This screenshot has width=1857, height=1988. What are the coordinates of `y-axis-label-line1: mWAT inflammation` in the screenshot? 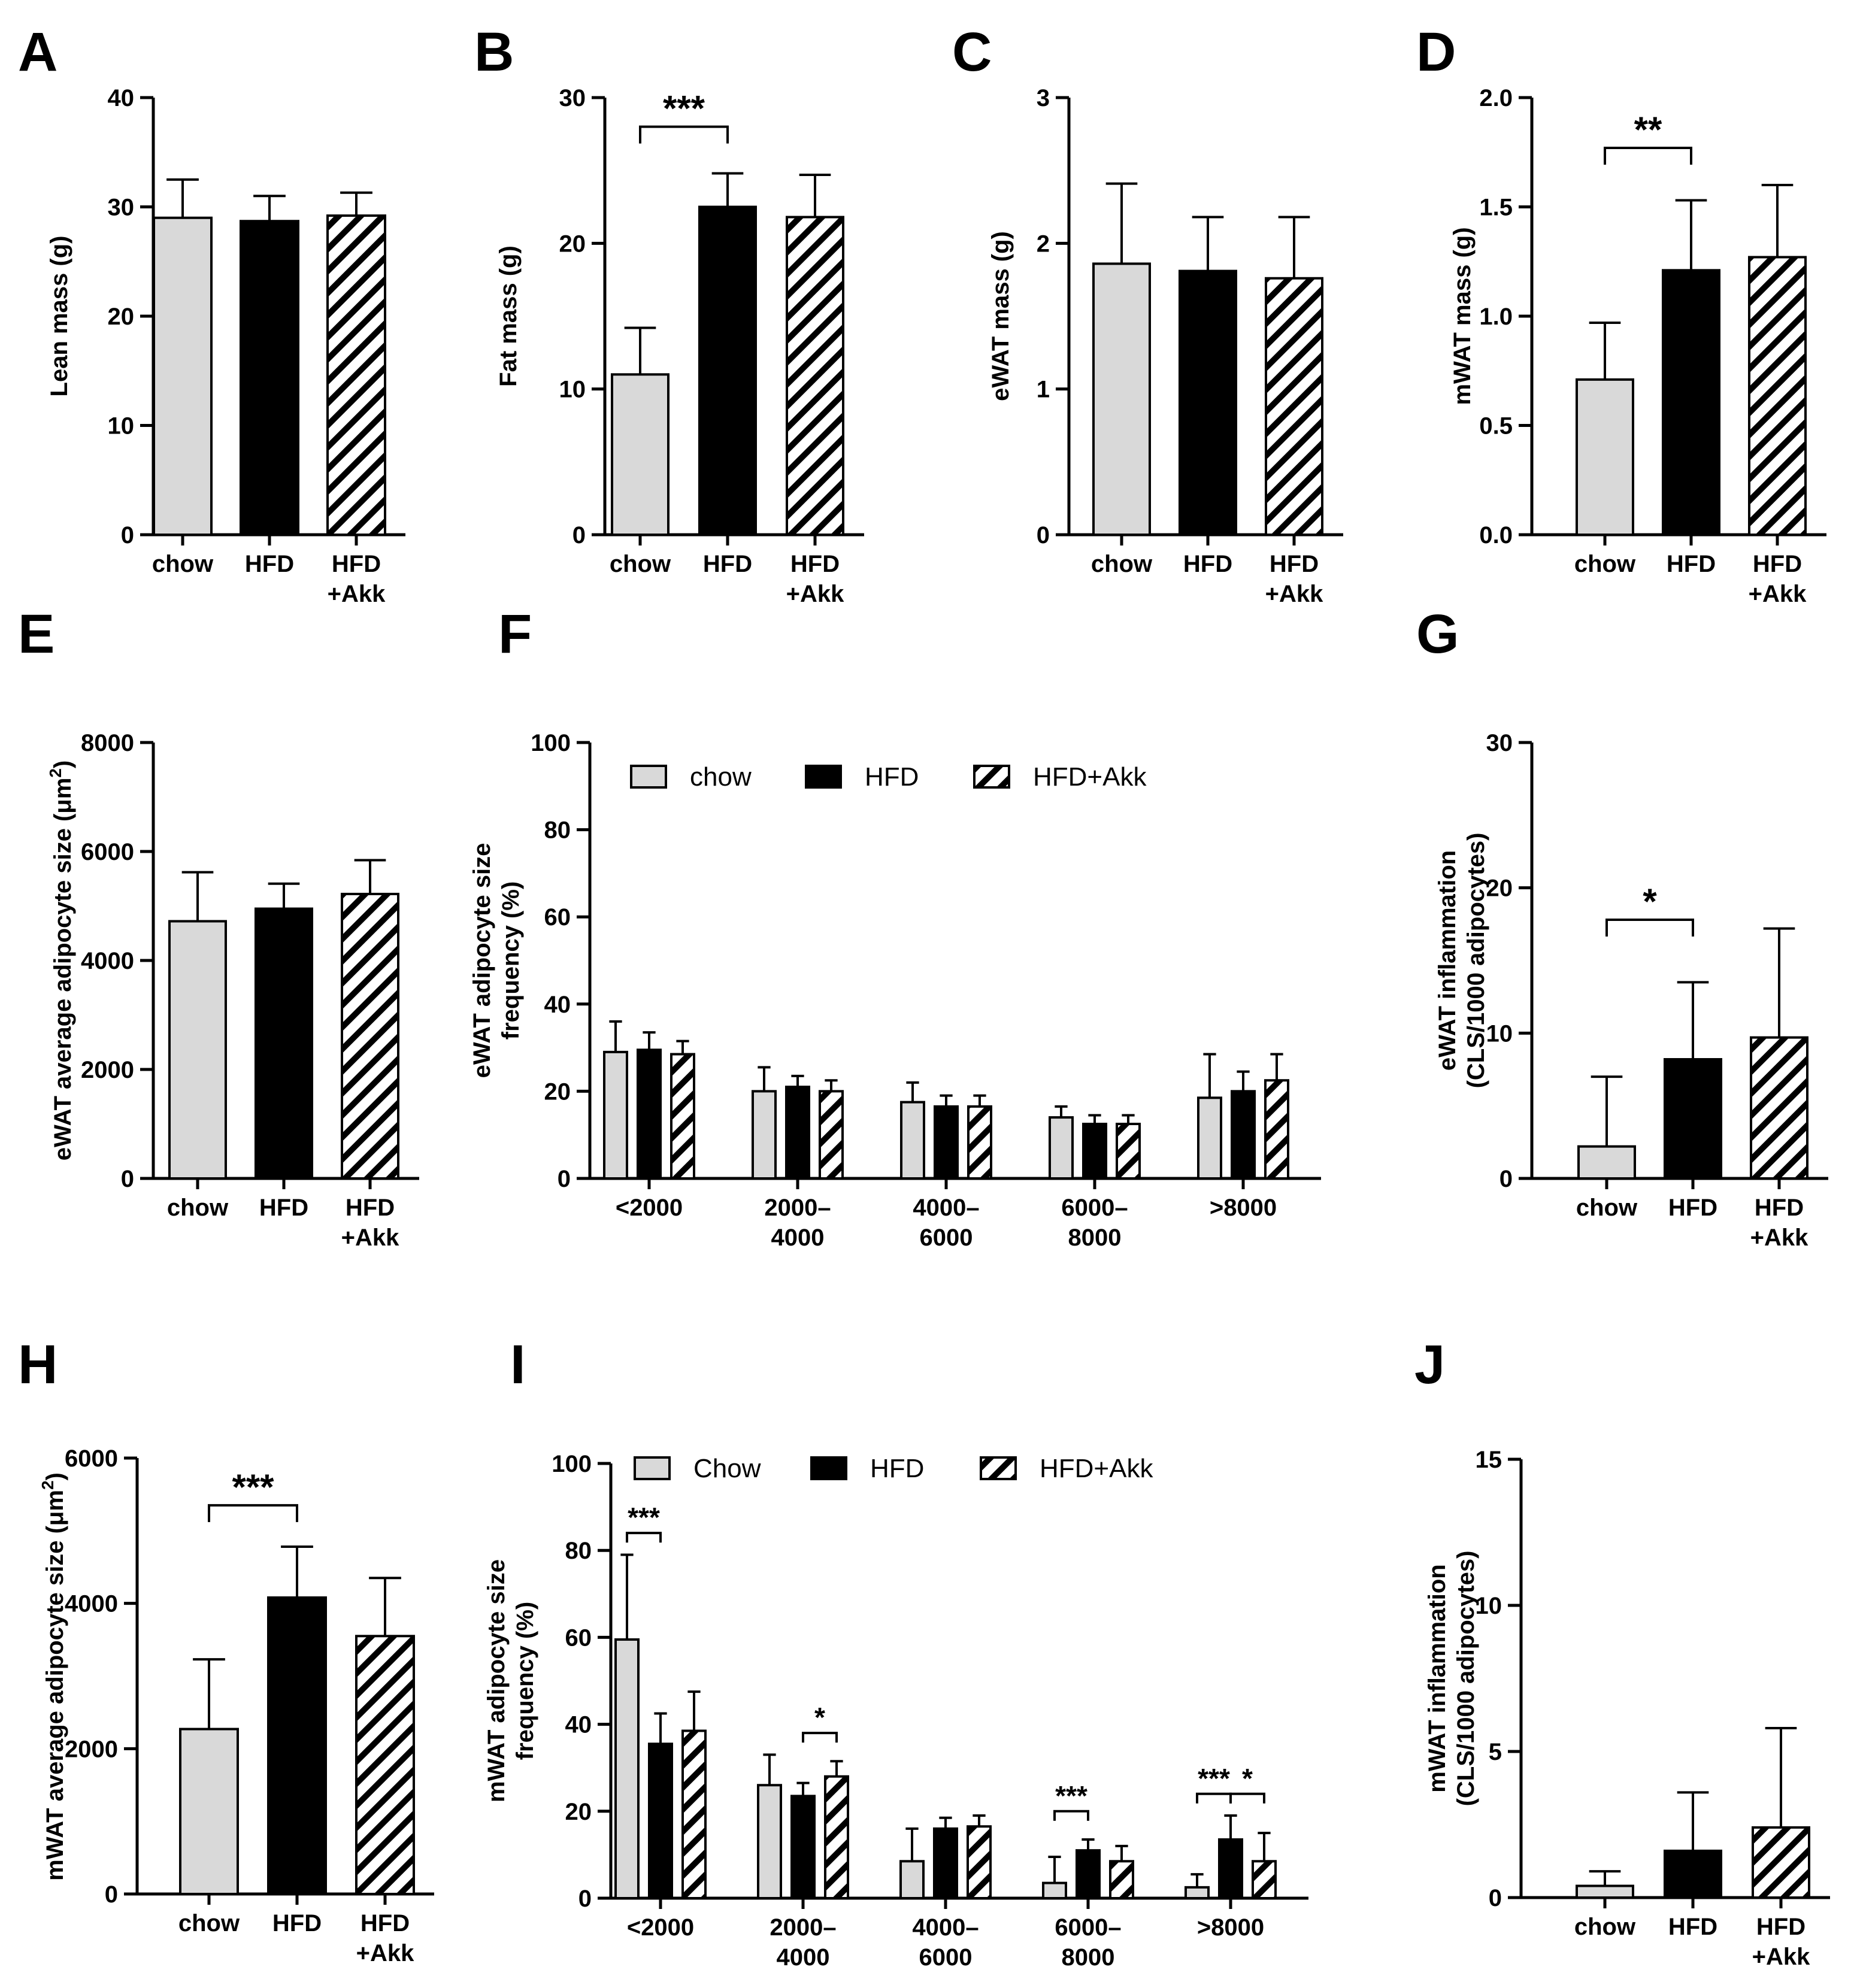 It's located at (1437, 1678).